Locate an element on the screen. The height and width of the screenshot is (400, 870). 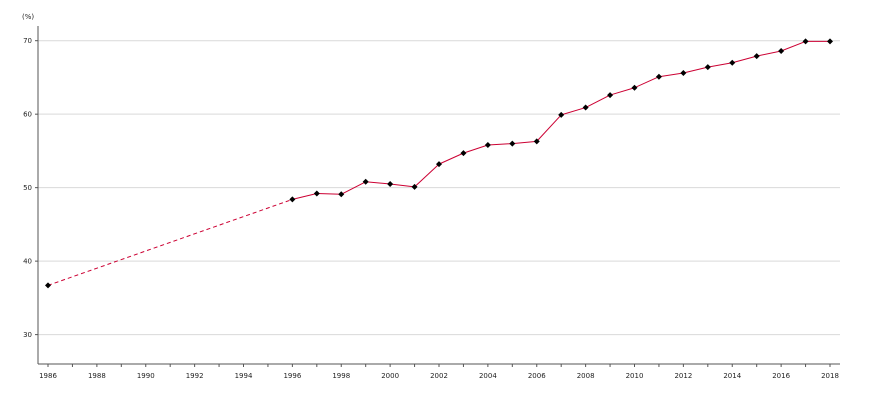
y-unit-label: (%) is located at coordinates (28, 17).